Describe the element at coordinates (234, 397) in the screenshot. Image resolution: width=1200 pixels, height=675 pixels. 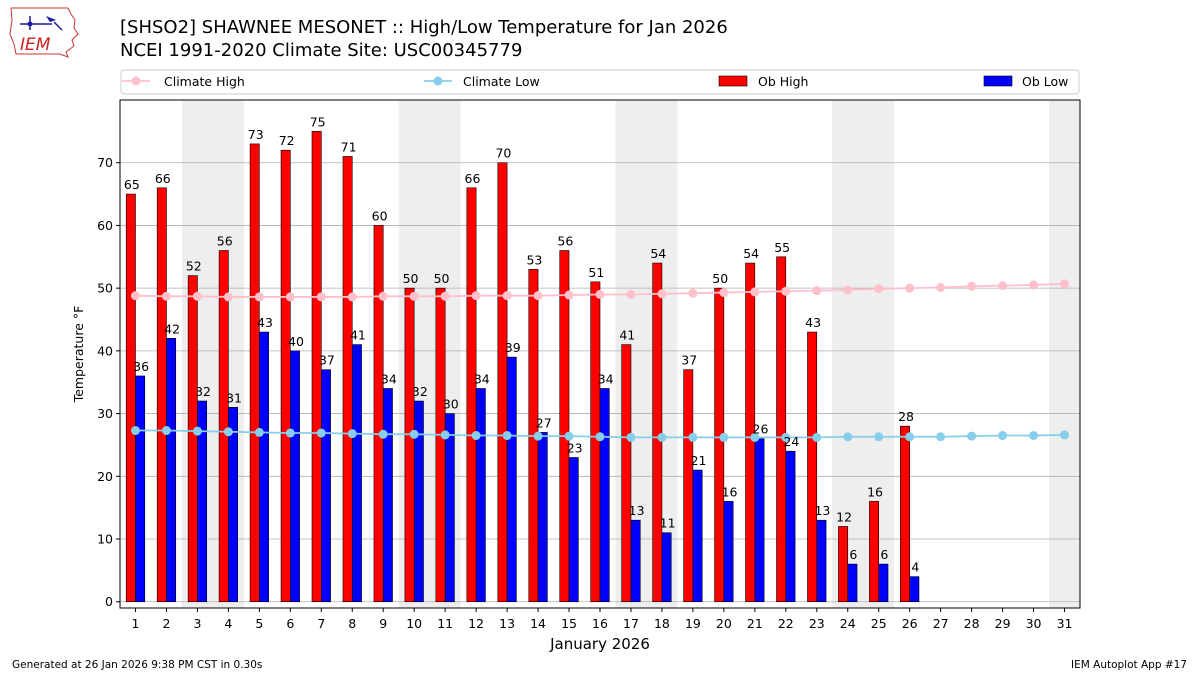
I see `ob-low-value-label: 31` at that location.